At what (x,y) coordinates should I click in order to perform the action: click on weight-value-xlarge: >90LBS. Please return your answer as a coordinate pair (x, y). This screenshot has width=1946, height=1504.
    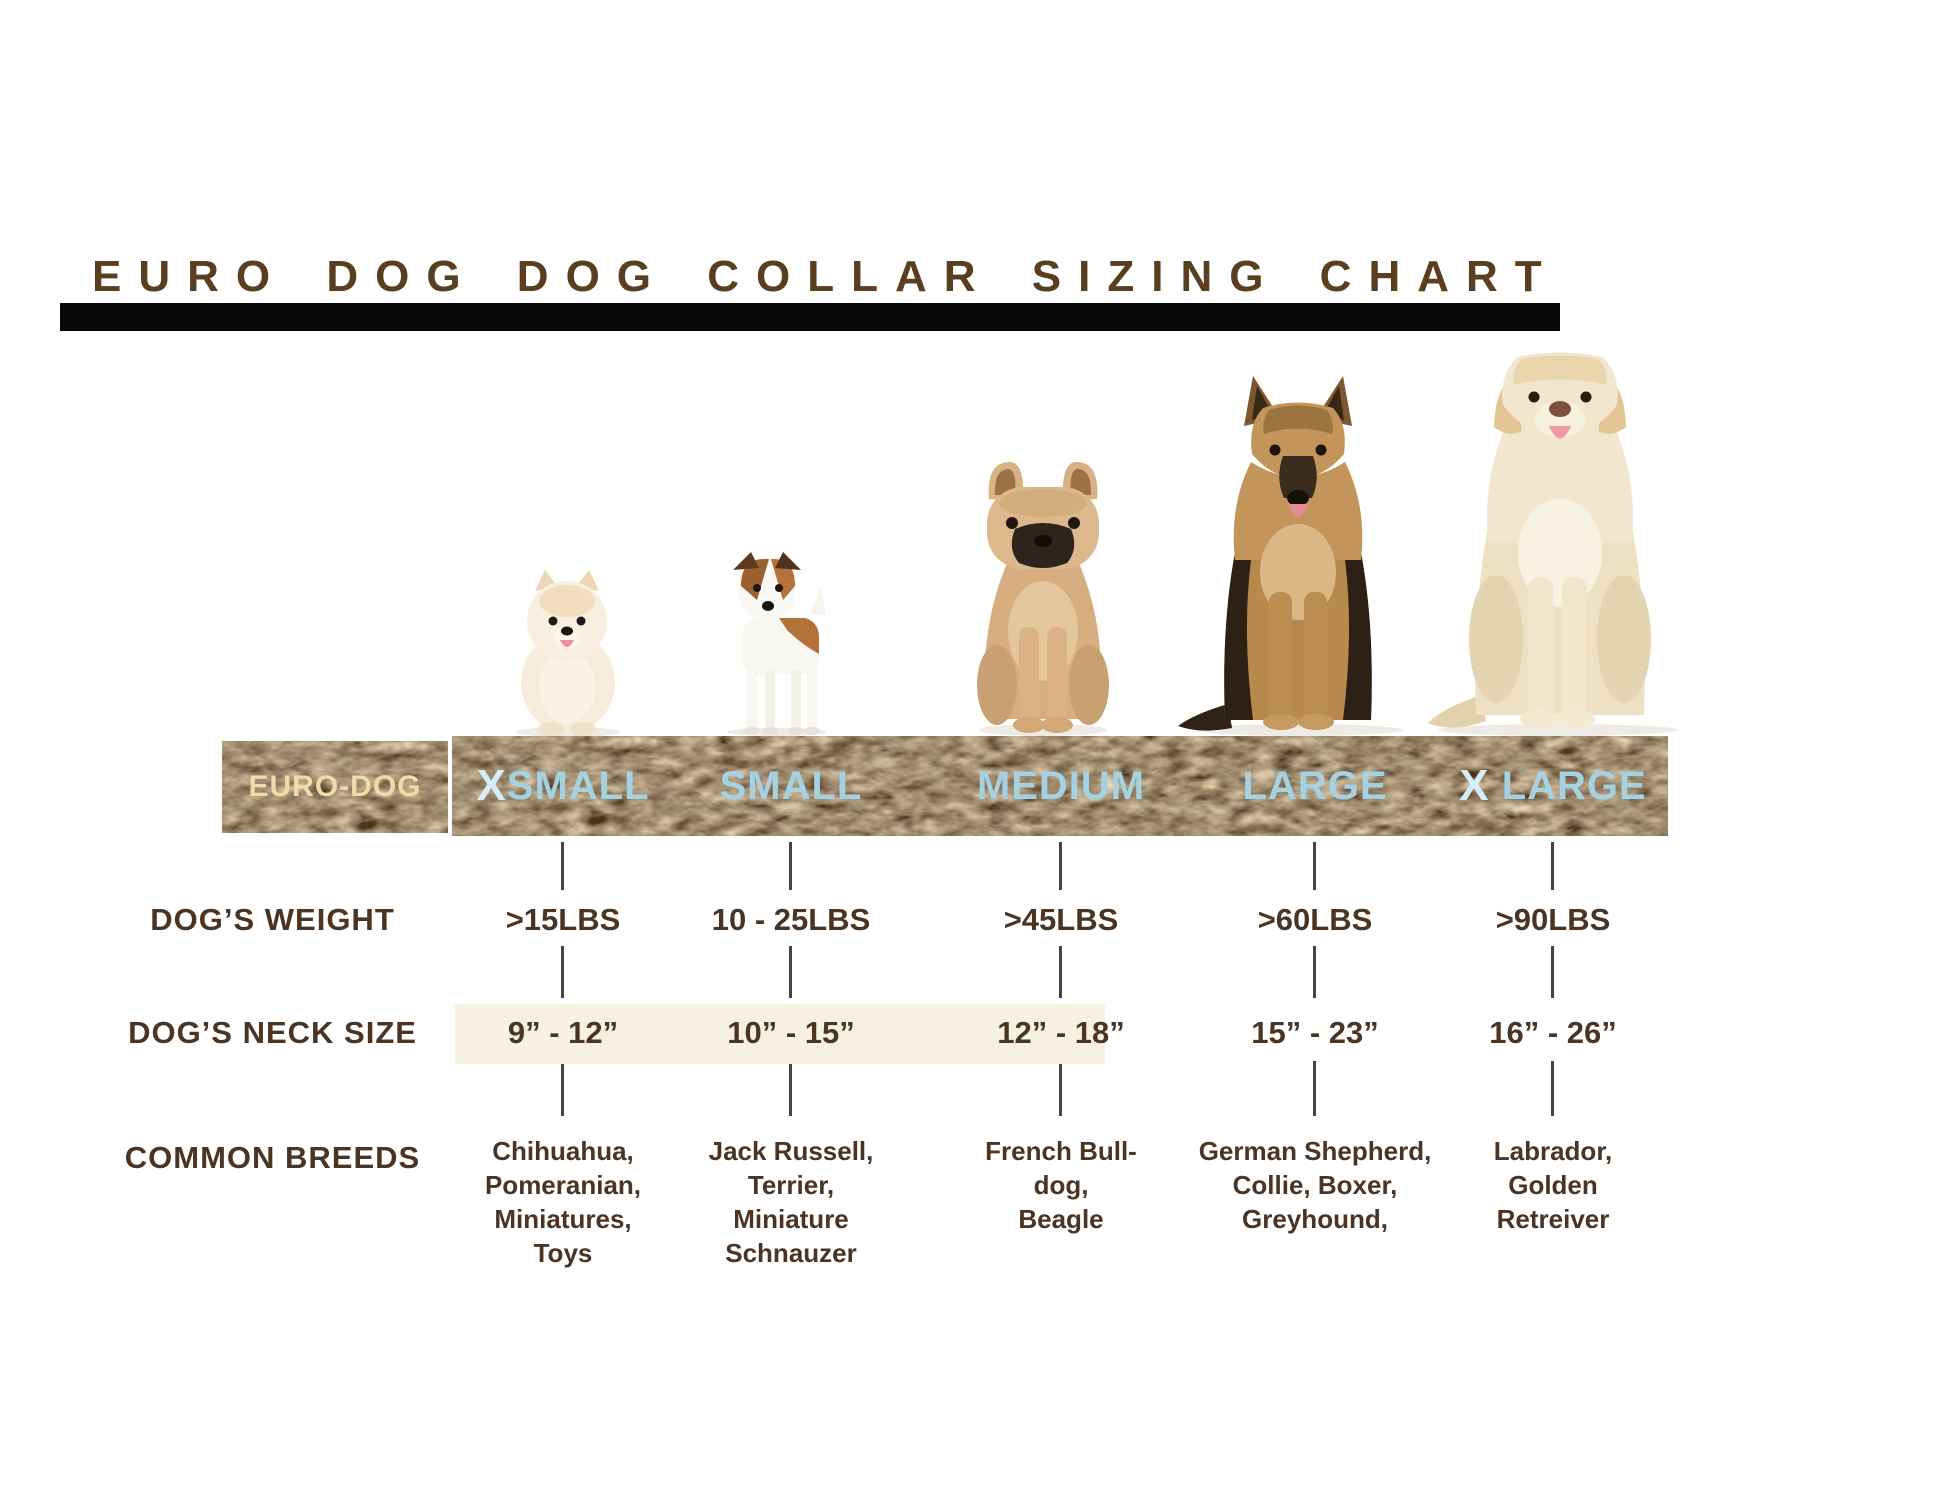
    Looking at the image, I should click on (1553, 919).